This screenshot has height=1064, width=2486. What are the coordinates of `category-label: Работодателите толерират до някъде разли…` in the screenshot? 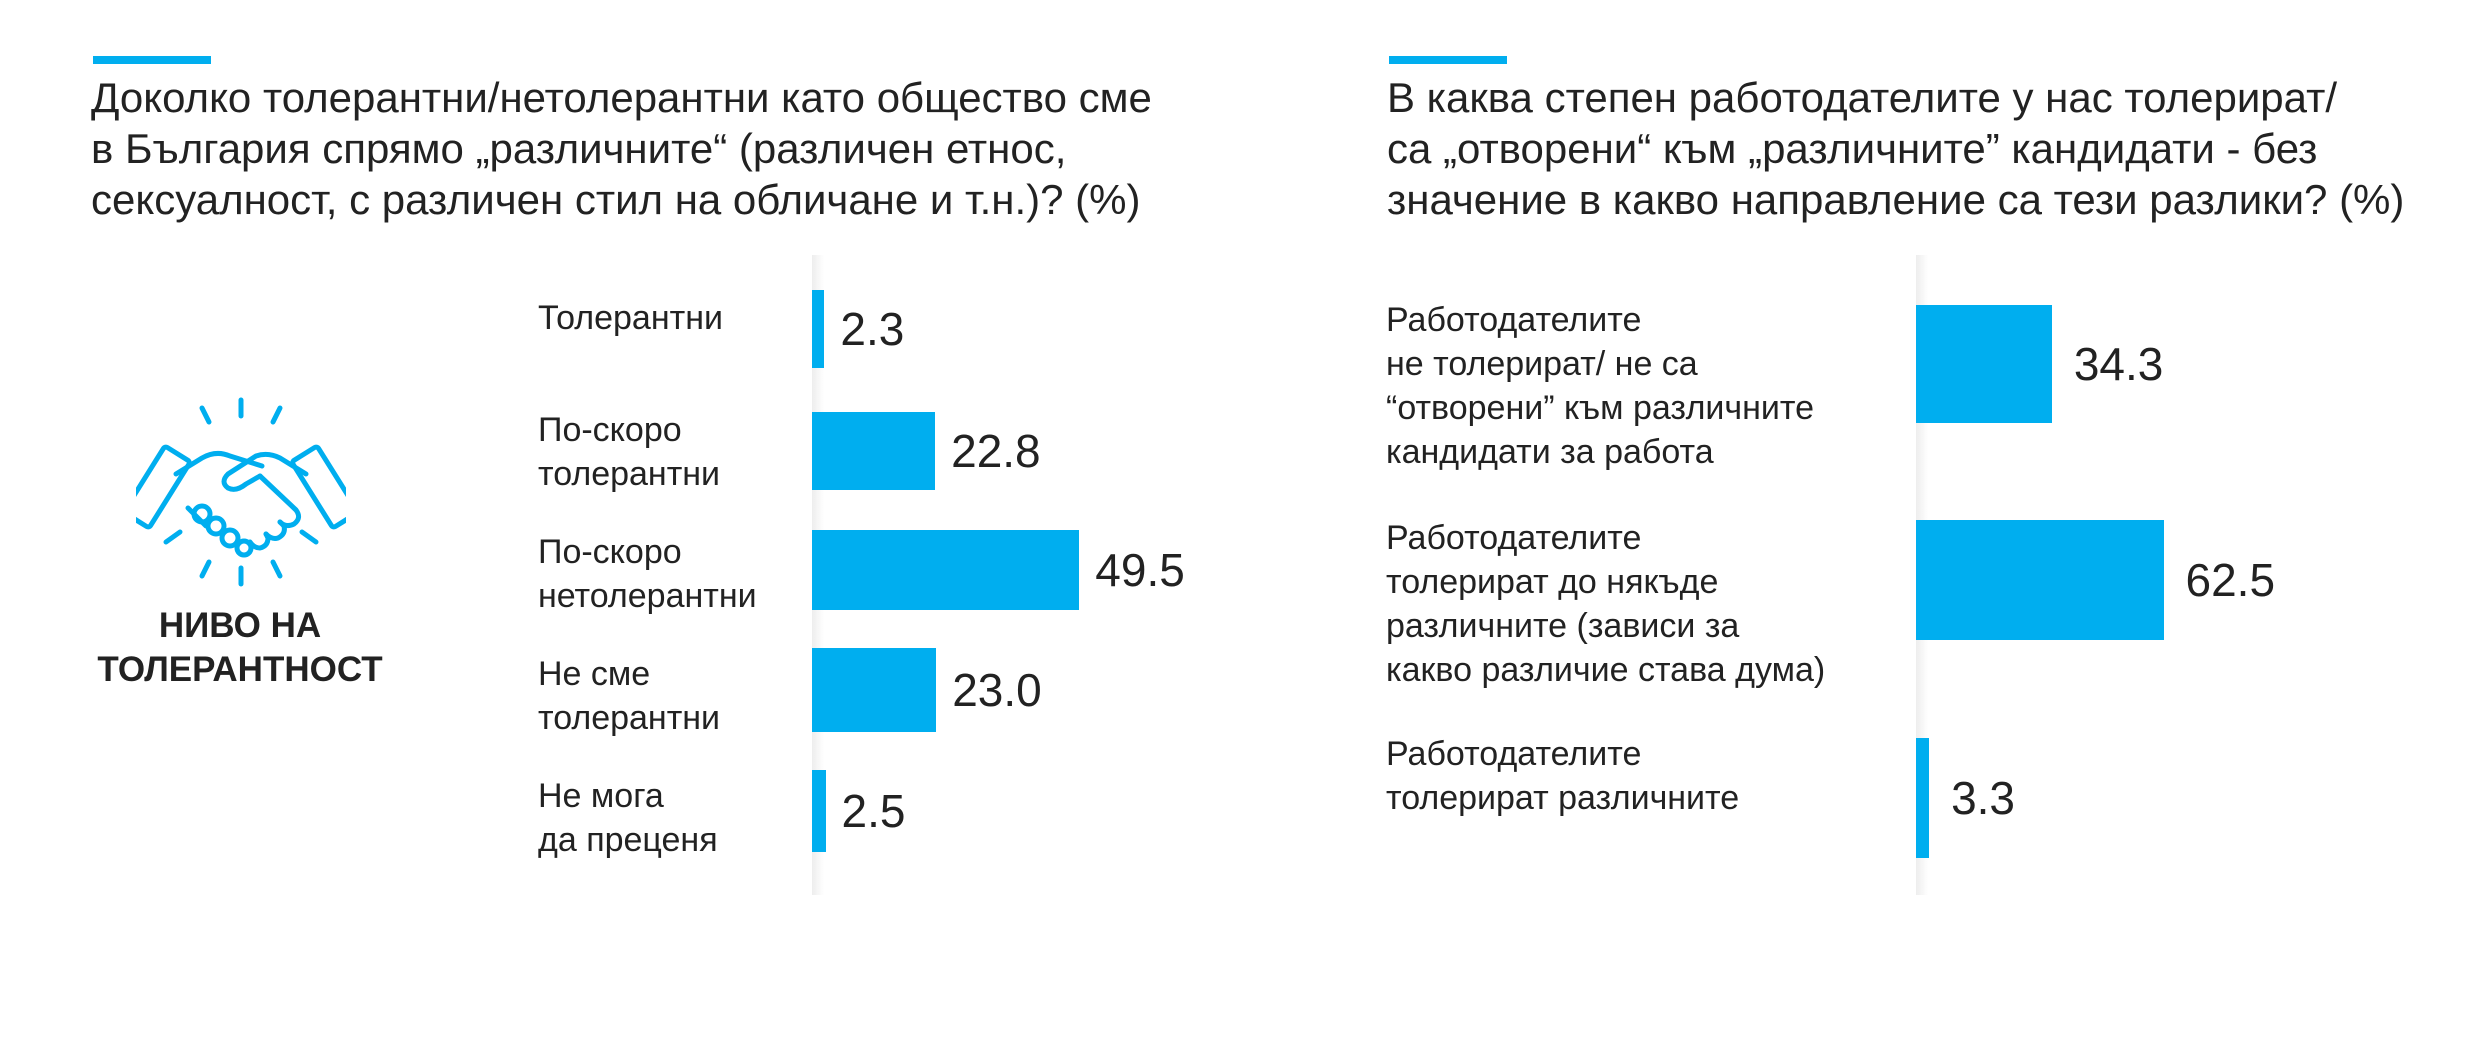 It's located at (1606, 604).